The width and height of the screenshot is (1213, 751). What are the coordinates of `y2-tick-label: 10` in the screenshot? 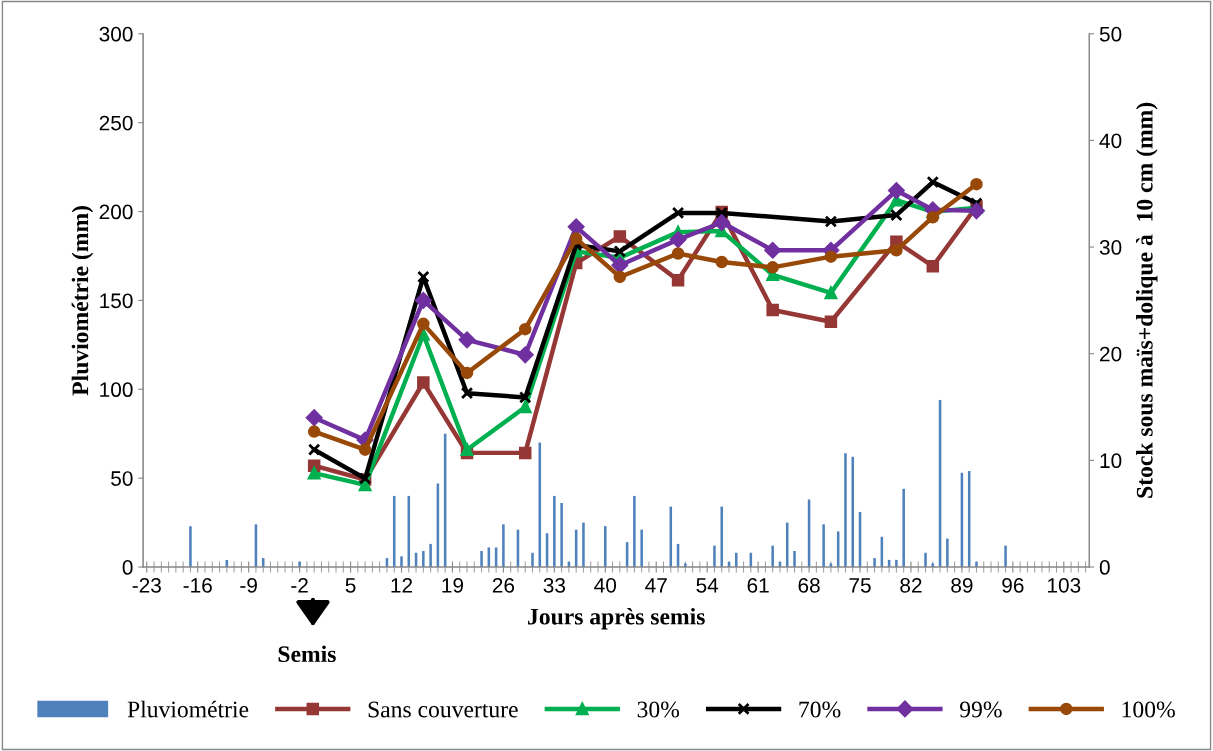 It's located at (1111, 461).